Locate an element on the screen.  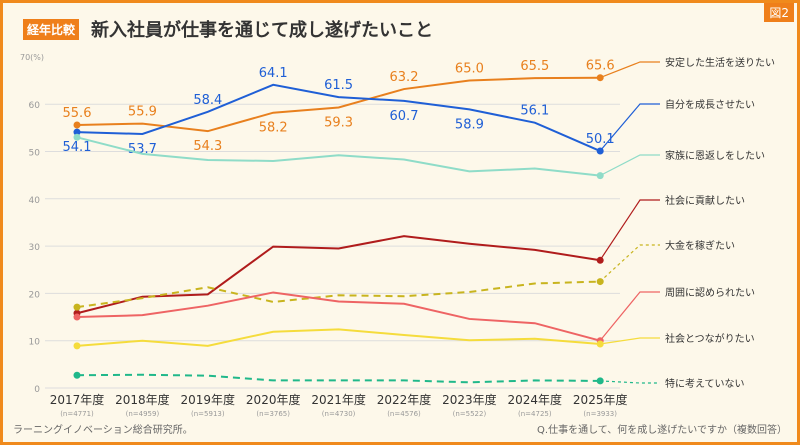
y-tick-label: 40 is located at coordinates (35, 201).